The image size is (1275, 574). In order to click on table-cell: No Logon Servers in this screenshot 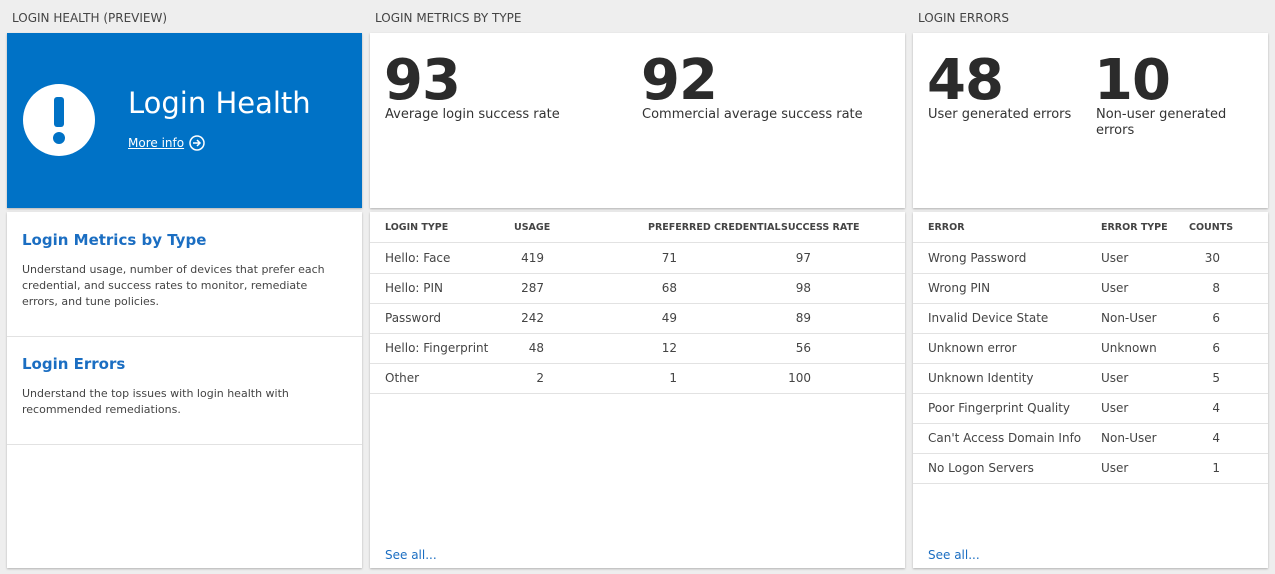, I will do `click(981, 468)`.